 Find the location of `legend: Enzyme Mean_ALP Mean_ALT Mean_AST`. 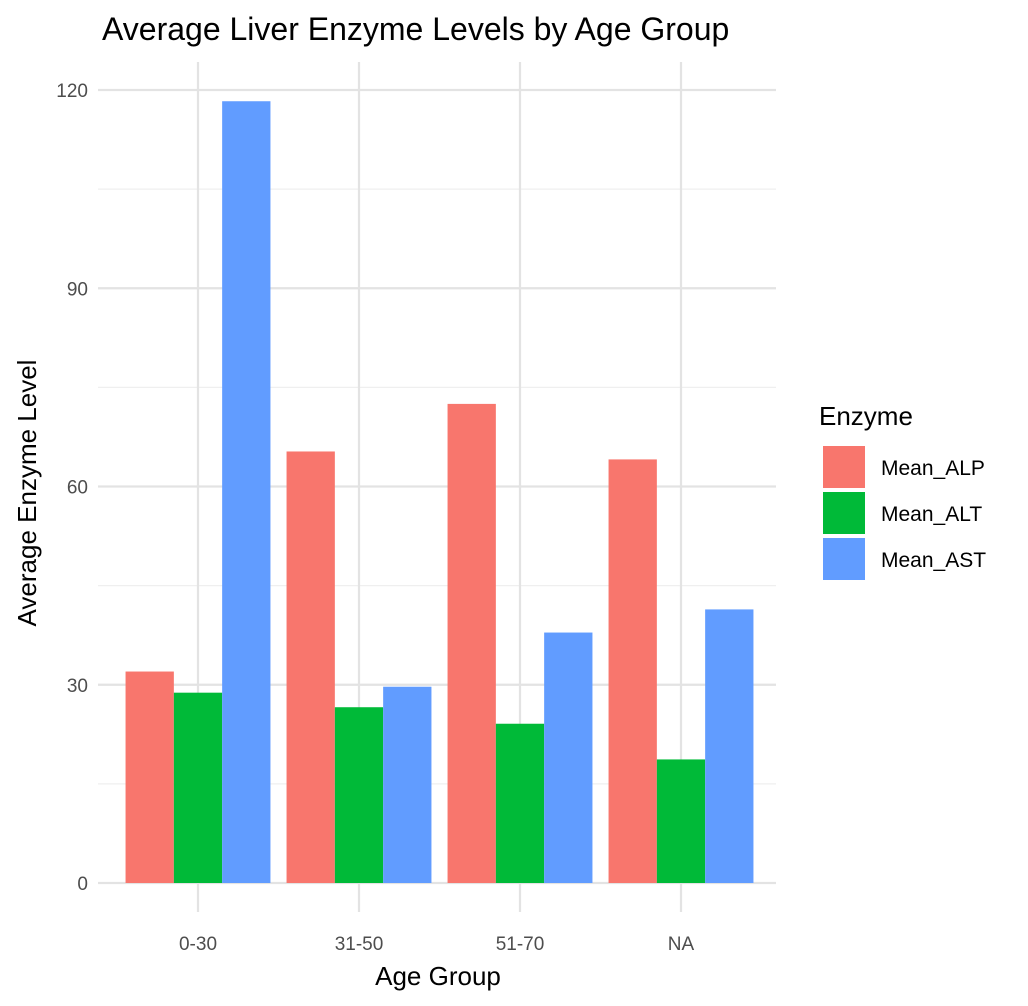

legend: Enzyme Mean_ALP Mean_ALT Mean_AST is located at coordinates (902, 490).